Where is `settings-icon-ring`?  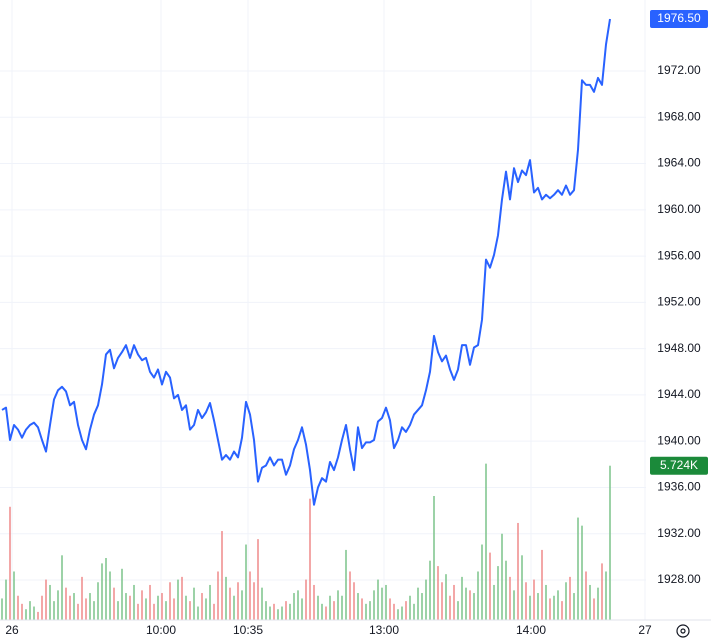
settings-icon-ring is located at coordinates (683, 631).